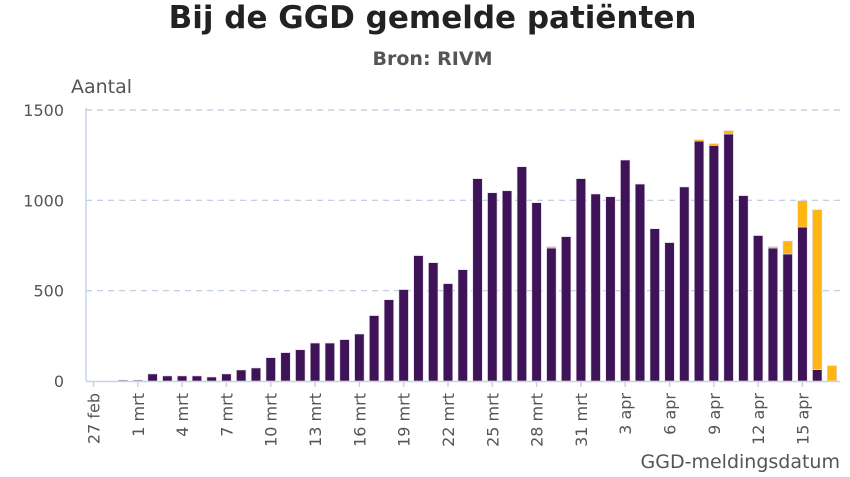  Describe the element at coordinates (94, 418) in the screenshot. I see `x-tick-label: 27 feb` at that location.